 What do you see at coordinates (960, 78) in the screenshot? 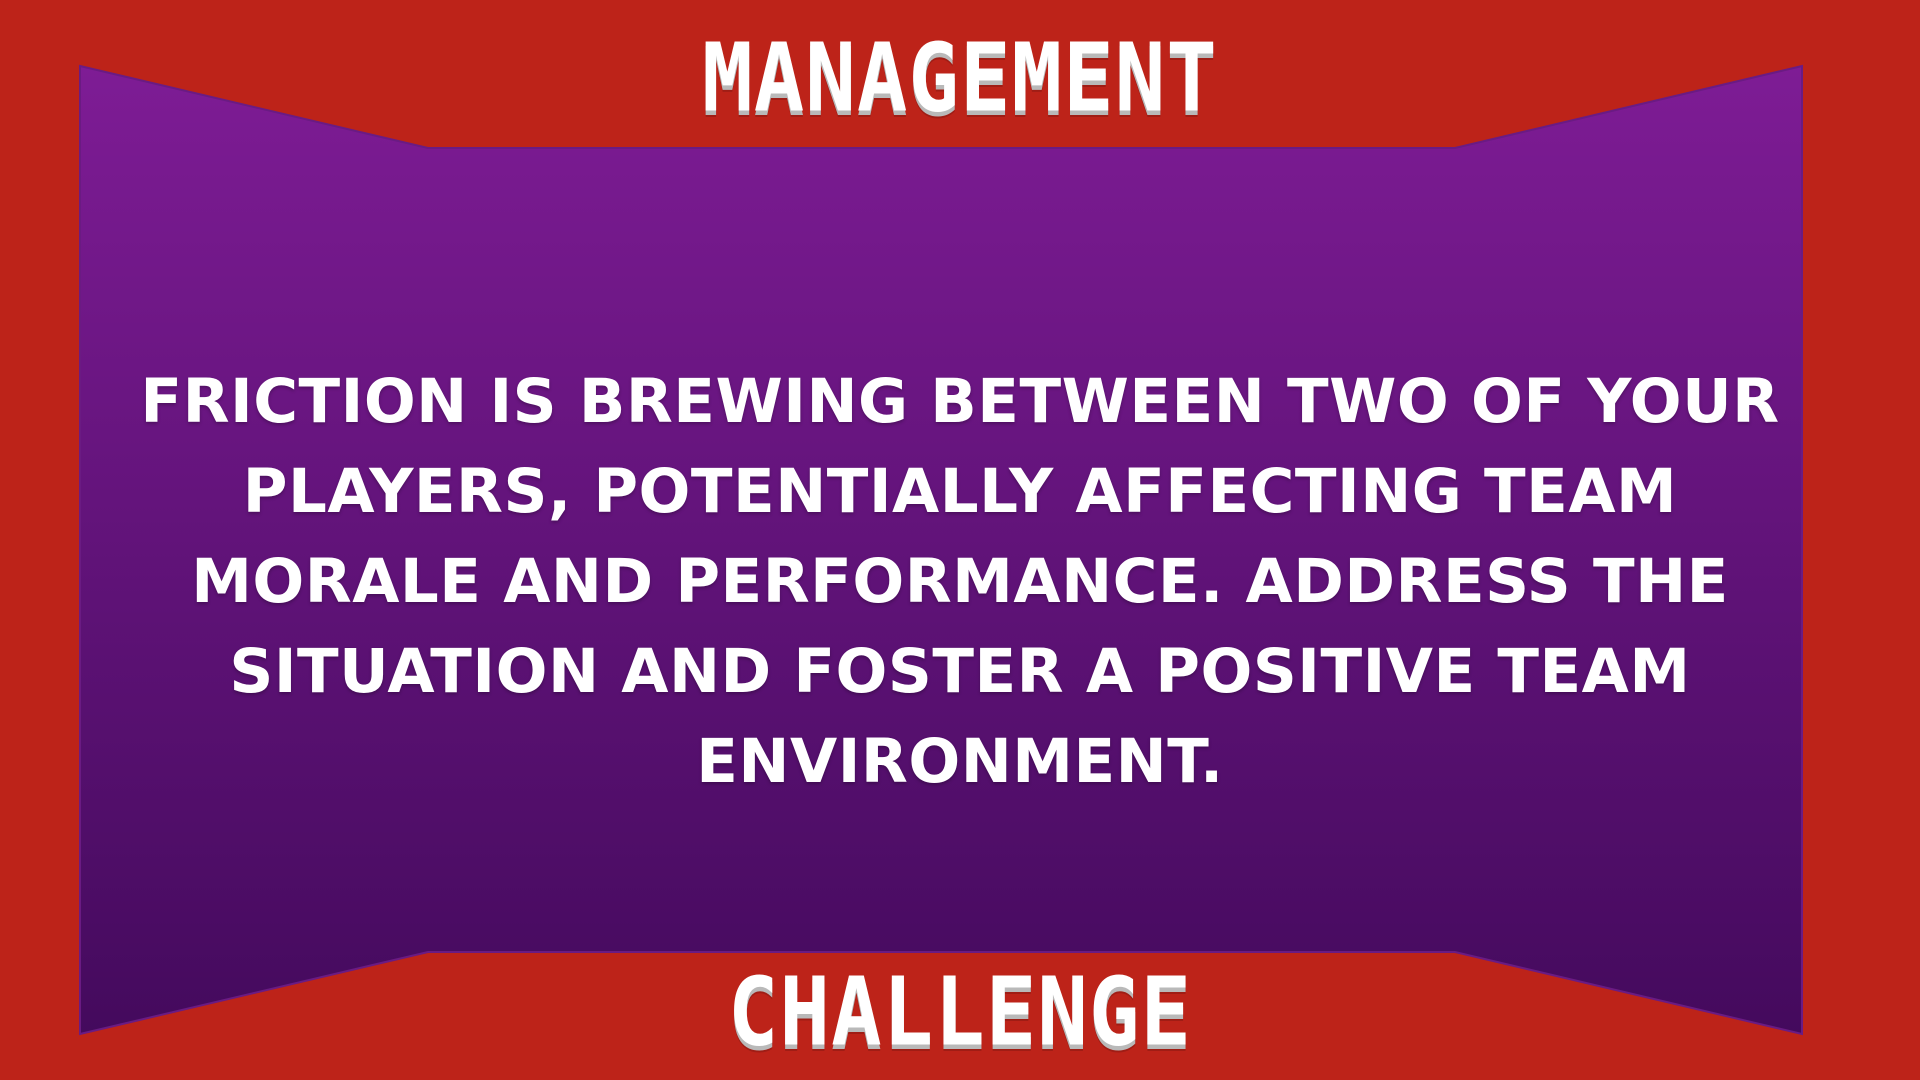
I see `header-title: MANAGEMENT` at bounding box center [960, 78].